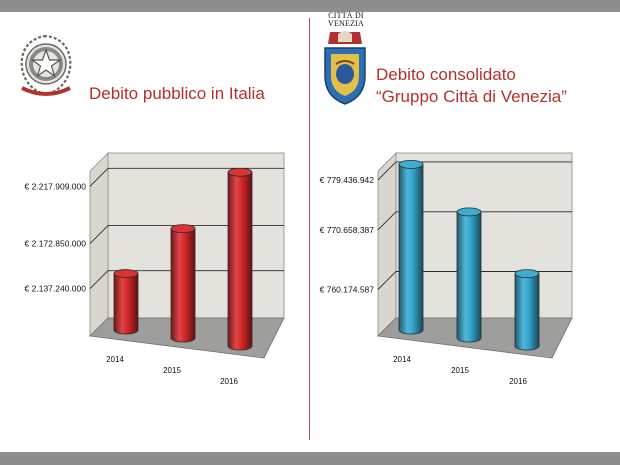 This screenshot has width=620, height=465. I want to click on brand-label-line1: CITTÀ DI, so click(346, 15).